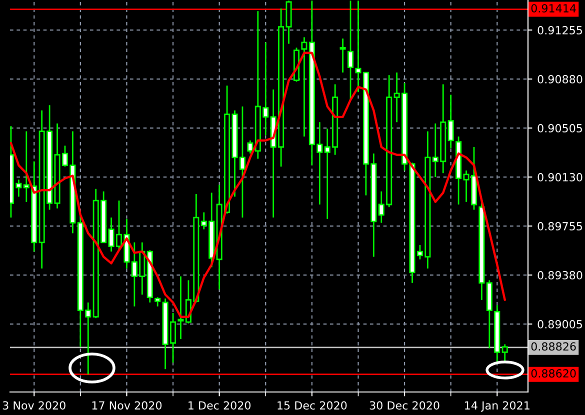 Image resolution: width=585 pixels, height=415 pixels. Describe the element at coordinates (405, 405) in the screenshot. I see `x-tick-label: 30 Dec 2020` at that location.